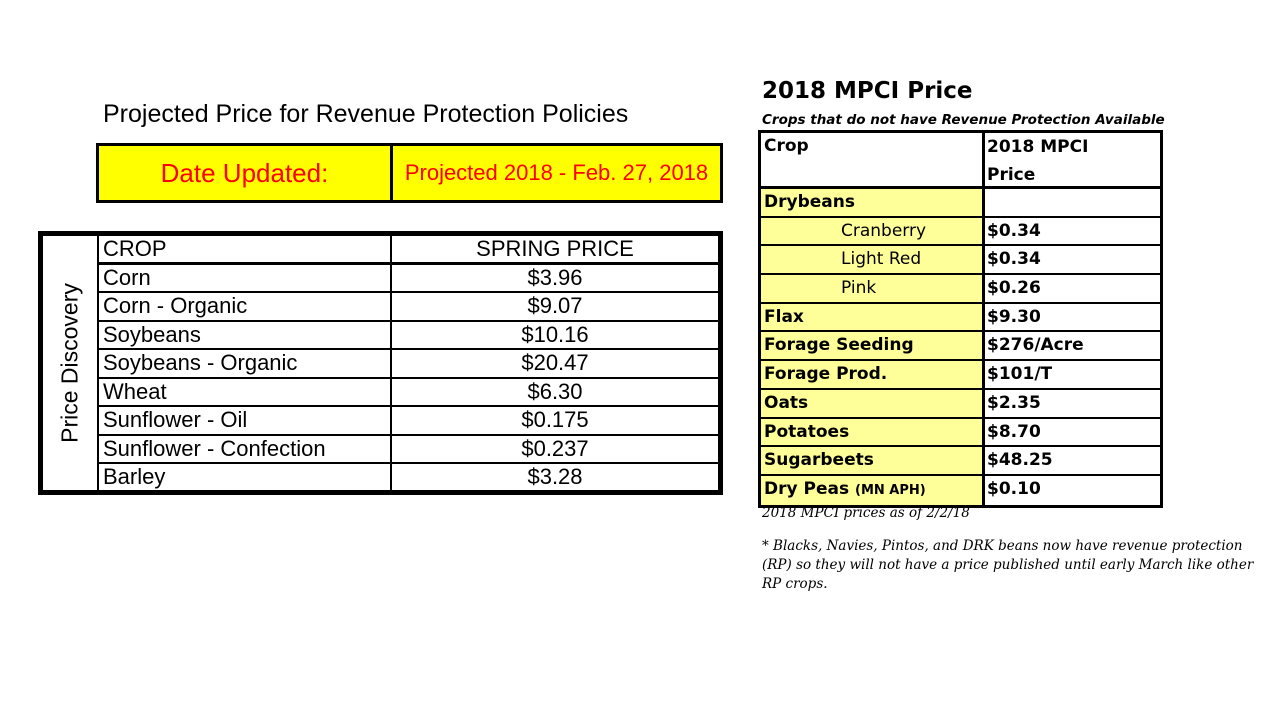 This screenshot has width=1280, height=720. Describe the element at coordinates (408, 449) in the screenshot. I see `table-row: Sunflower - Confection $0.237` at that location.